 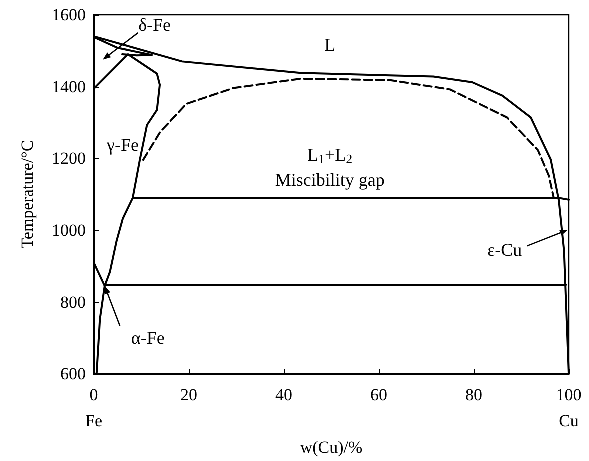 What do you see at coordinates (505, 250) in the screenshot?
I see `annotation: ε-Cu` at bounding box center [505, 250].